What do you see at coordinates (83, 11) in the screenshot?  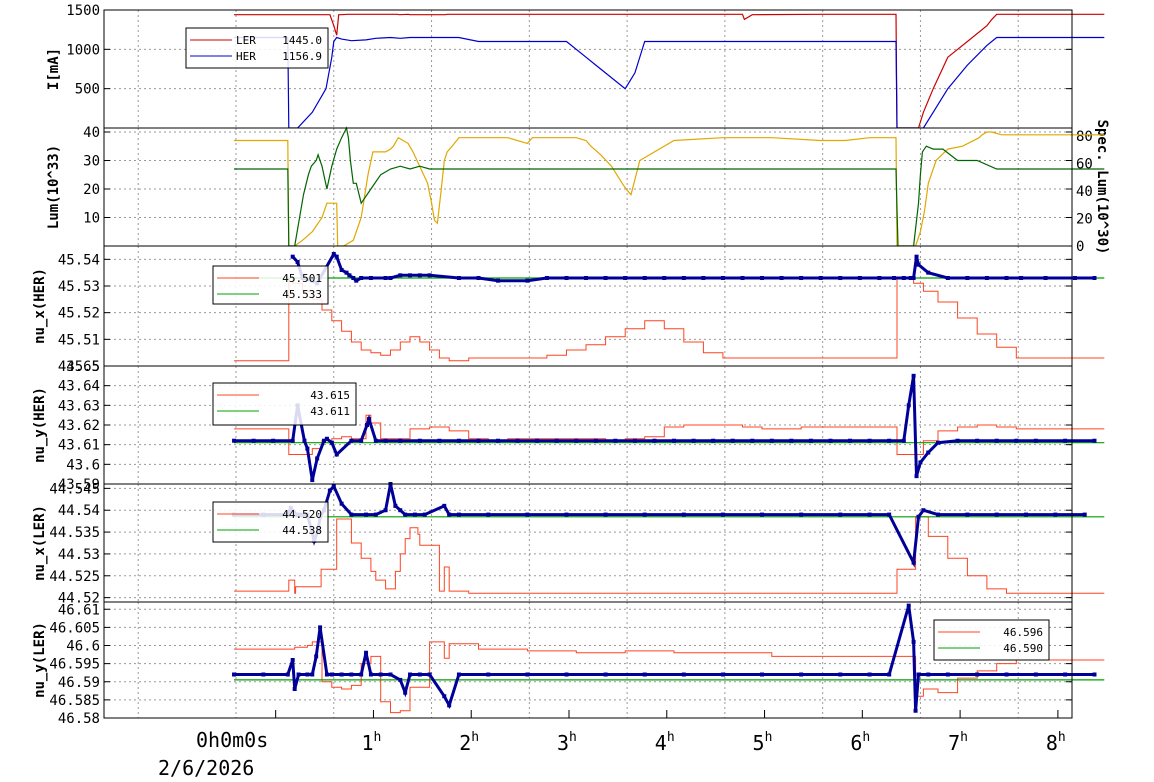 I see `y-tick-label: 1500` at bounding box center [83, 11].